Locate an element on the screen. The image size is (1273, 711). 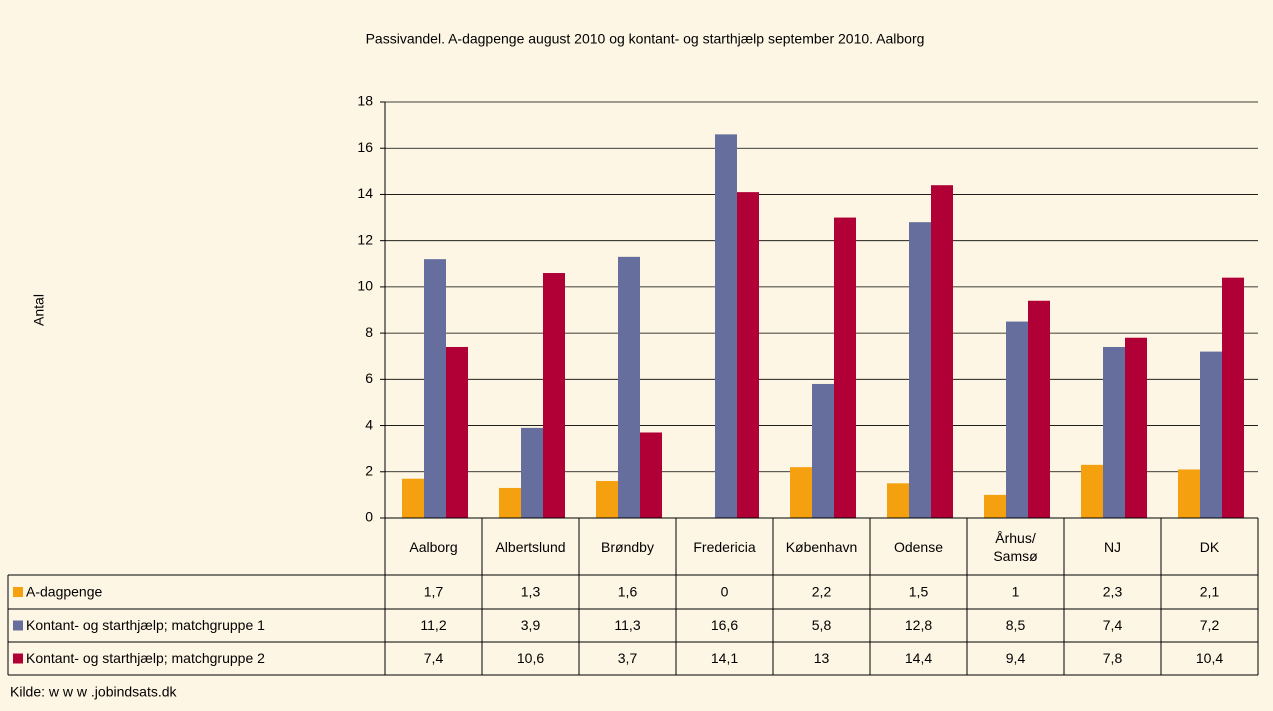
data-label: 8,5 is located at coordinates (1016, 625).